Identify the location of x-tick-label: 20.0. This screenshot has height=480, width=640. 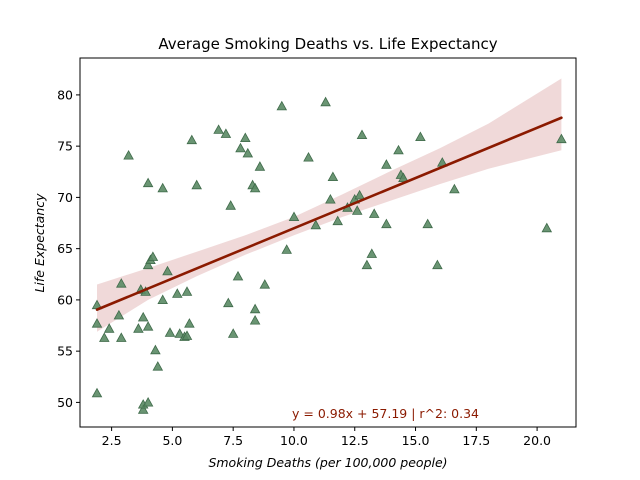
(537, 440).